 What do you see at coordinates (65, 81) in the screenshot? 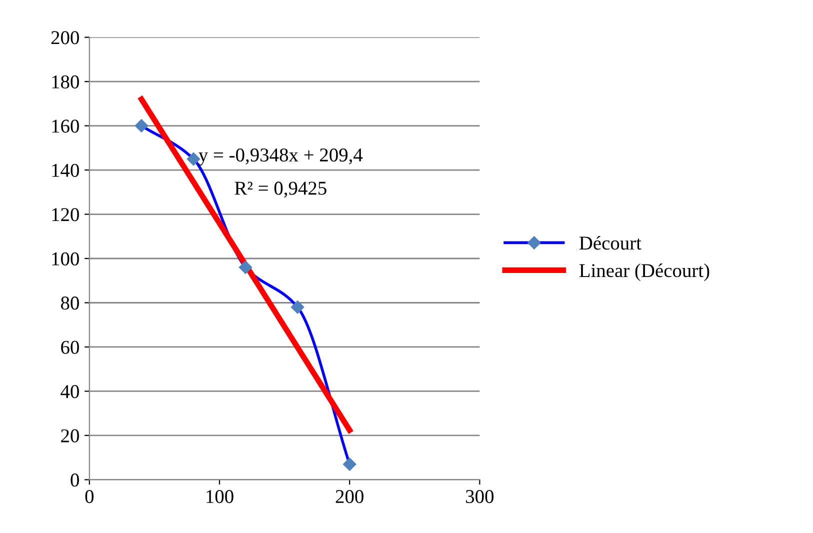
I see `y-tick-label: 180` at bounding box center [65, 81].